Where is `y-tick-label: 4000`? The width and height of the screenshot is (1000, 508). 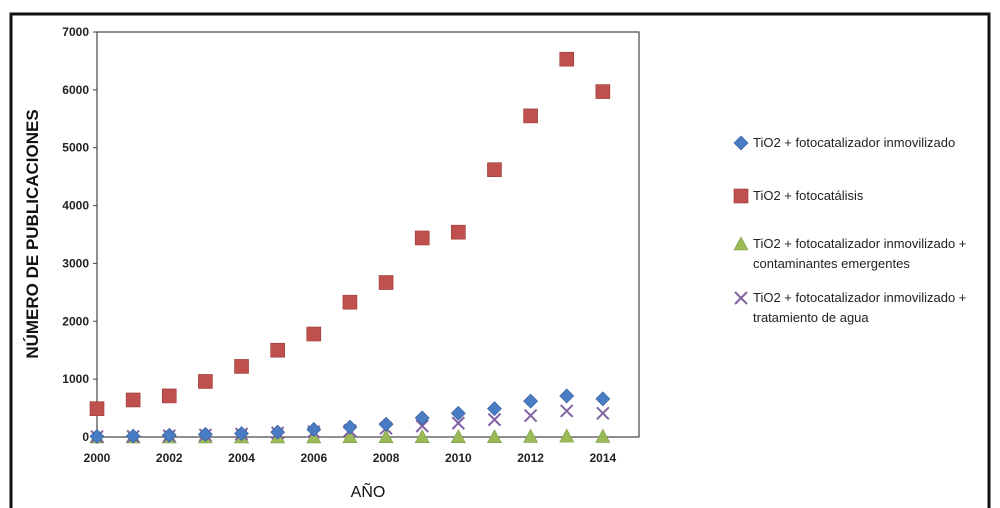
y-tick-label: 4000 is located at coordinates (75, 206).